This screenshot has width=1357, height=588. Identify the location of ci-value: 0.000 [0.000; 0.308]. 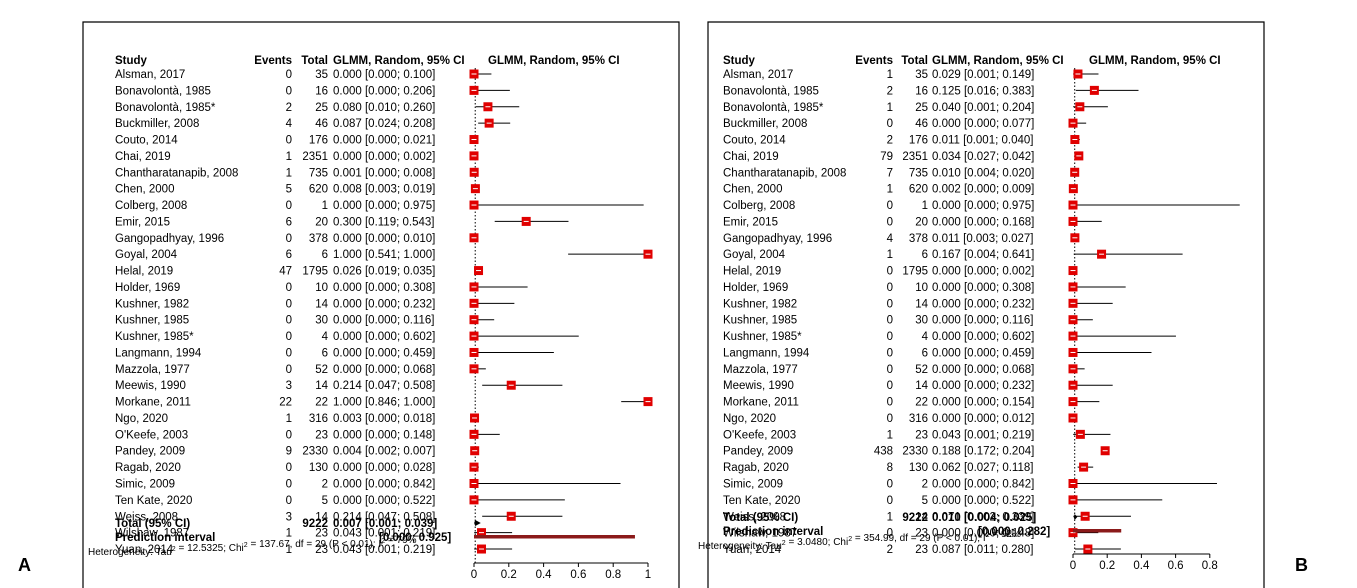
(983, 288).